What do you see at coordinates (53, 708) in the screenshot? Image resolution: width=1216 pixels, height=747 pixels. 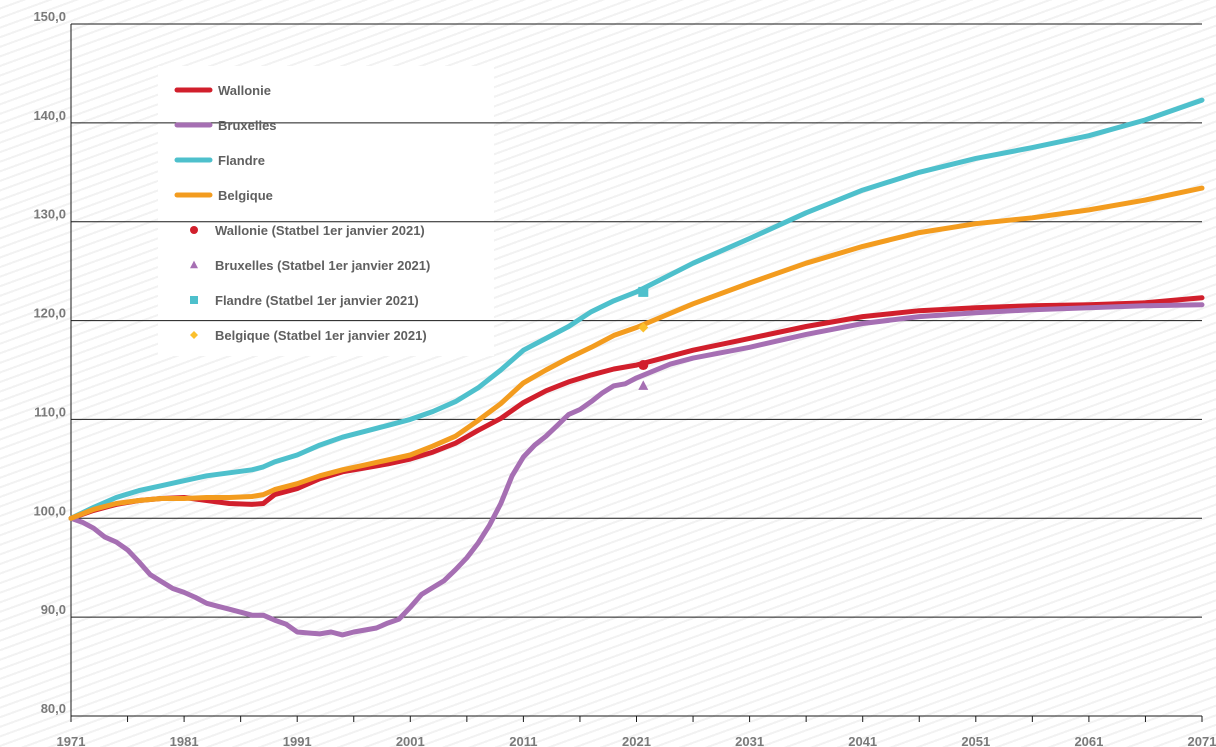 I see `y-tick-label: 80,0` at bounding box center [53, 708].